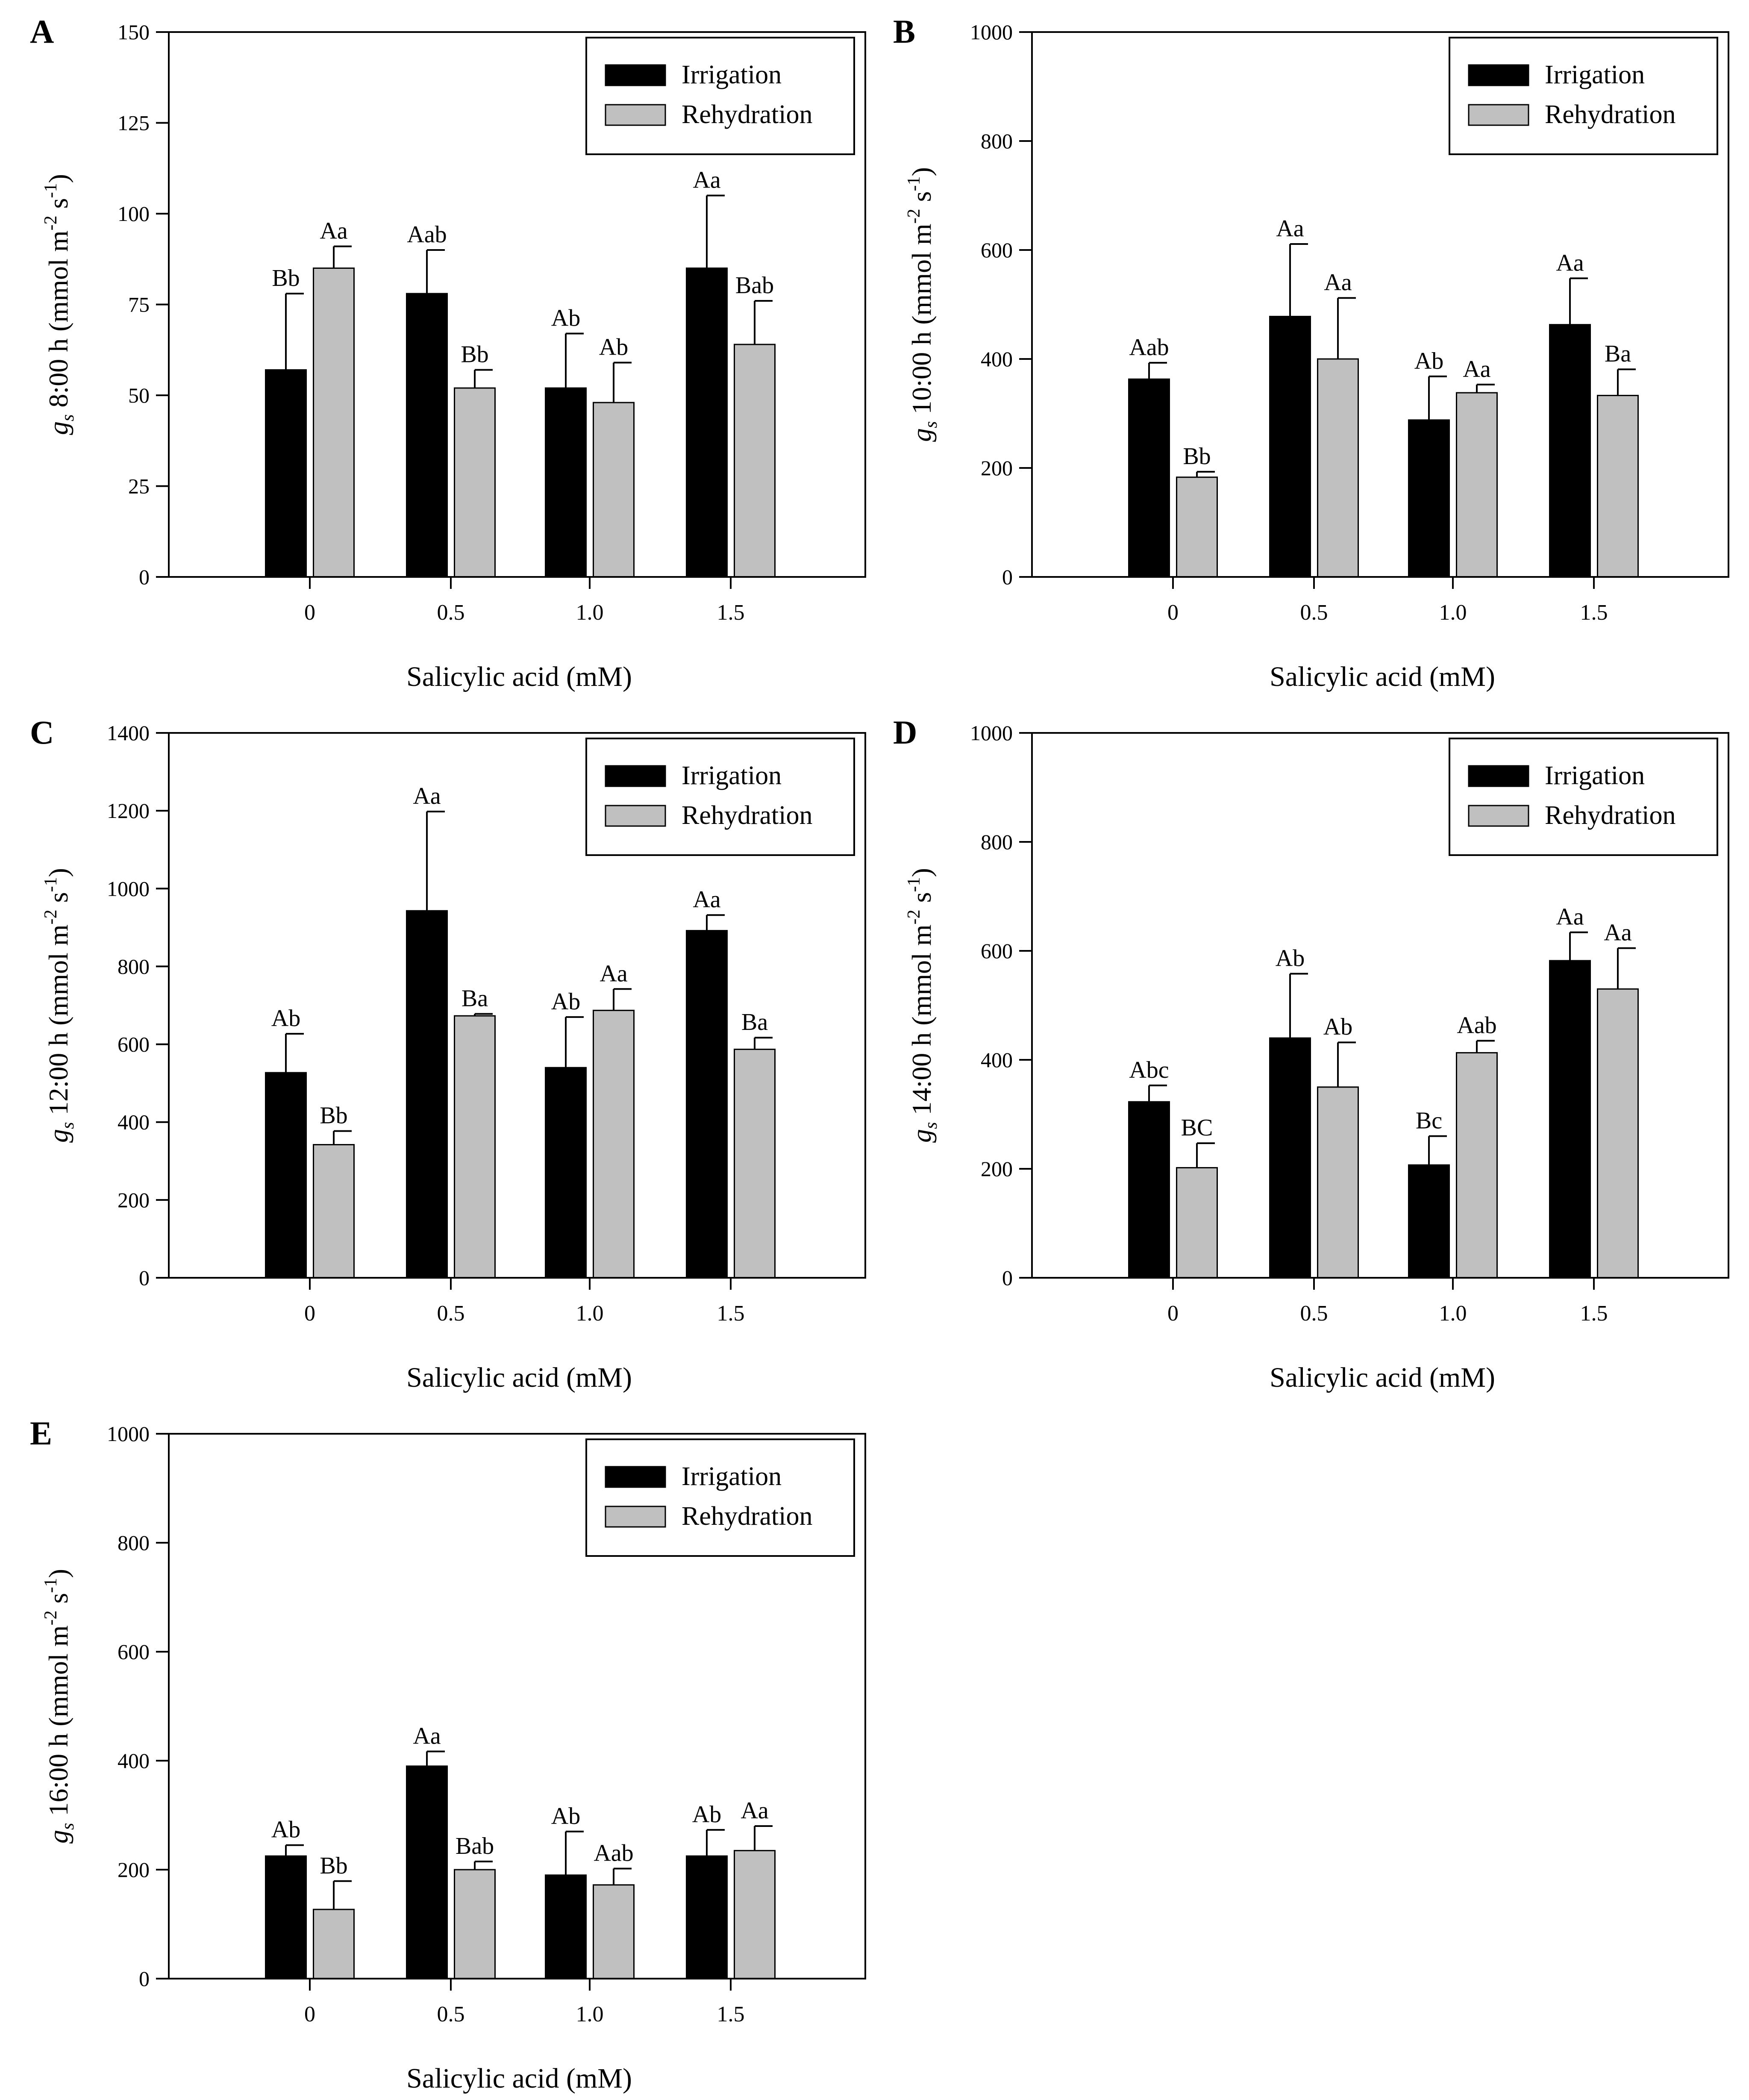  I want to click on significance-label: Bc, so click(1429, 1121).